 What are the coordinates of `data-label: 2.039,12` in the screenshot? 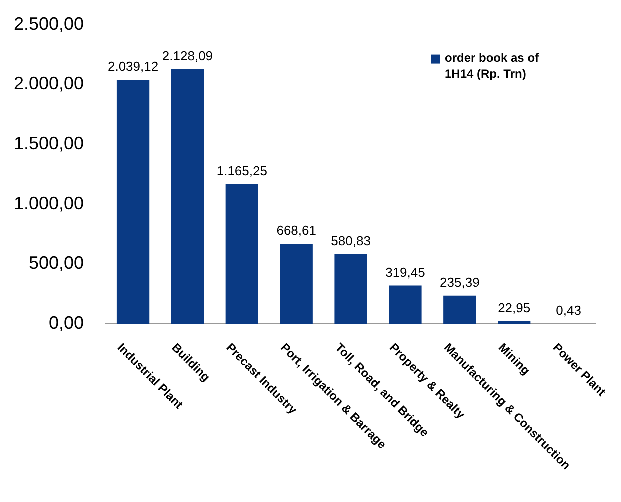 It's located at (133, 66).